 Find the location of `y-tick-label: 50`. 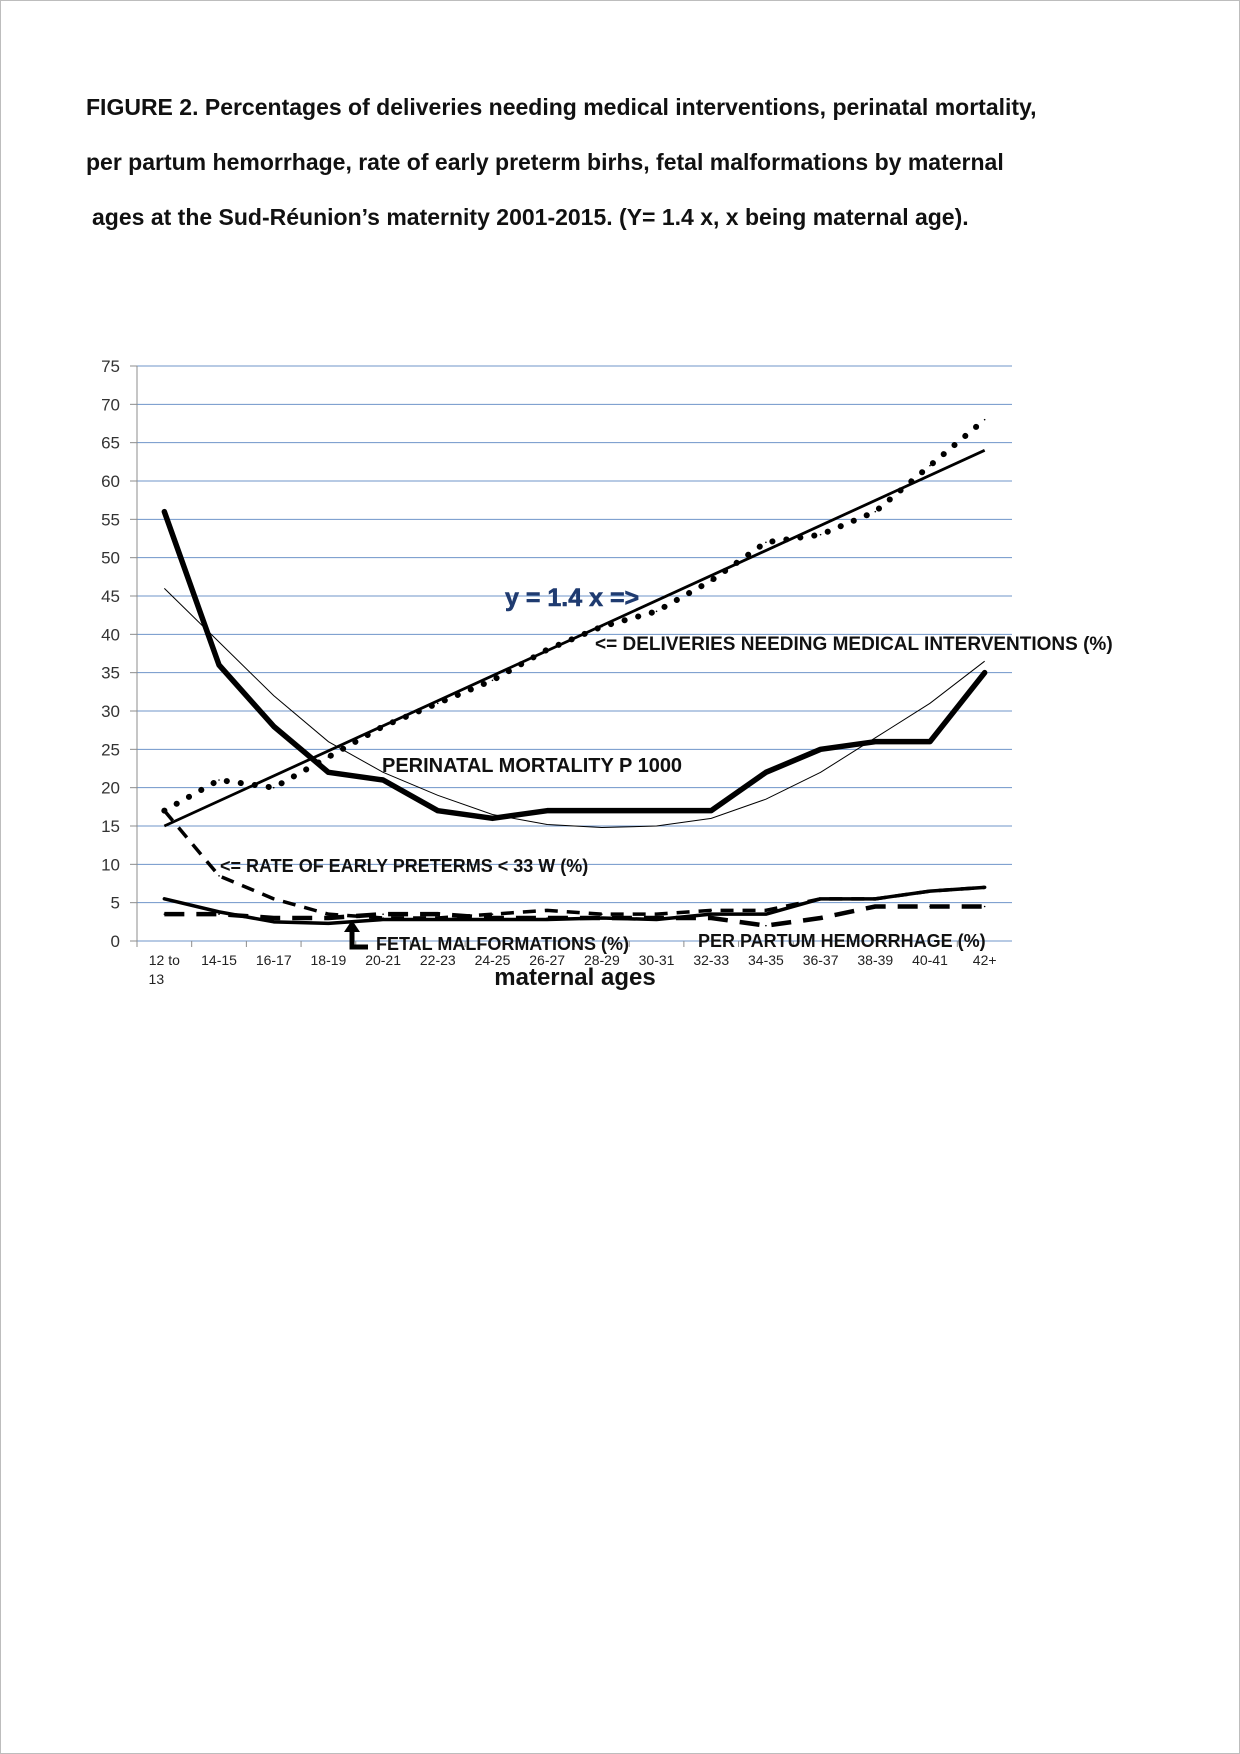

y-tick-label: 50 is located at coordinates (110, 558).